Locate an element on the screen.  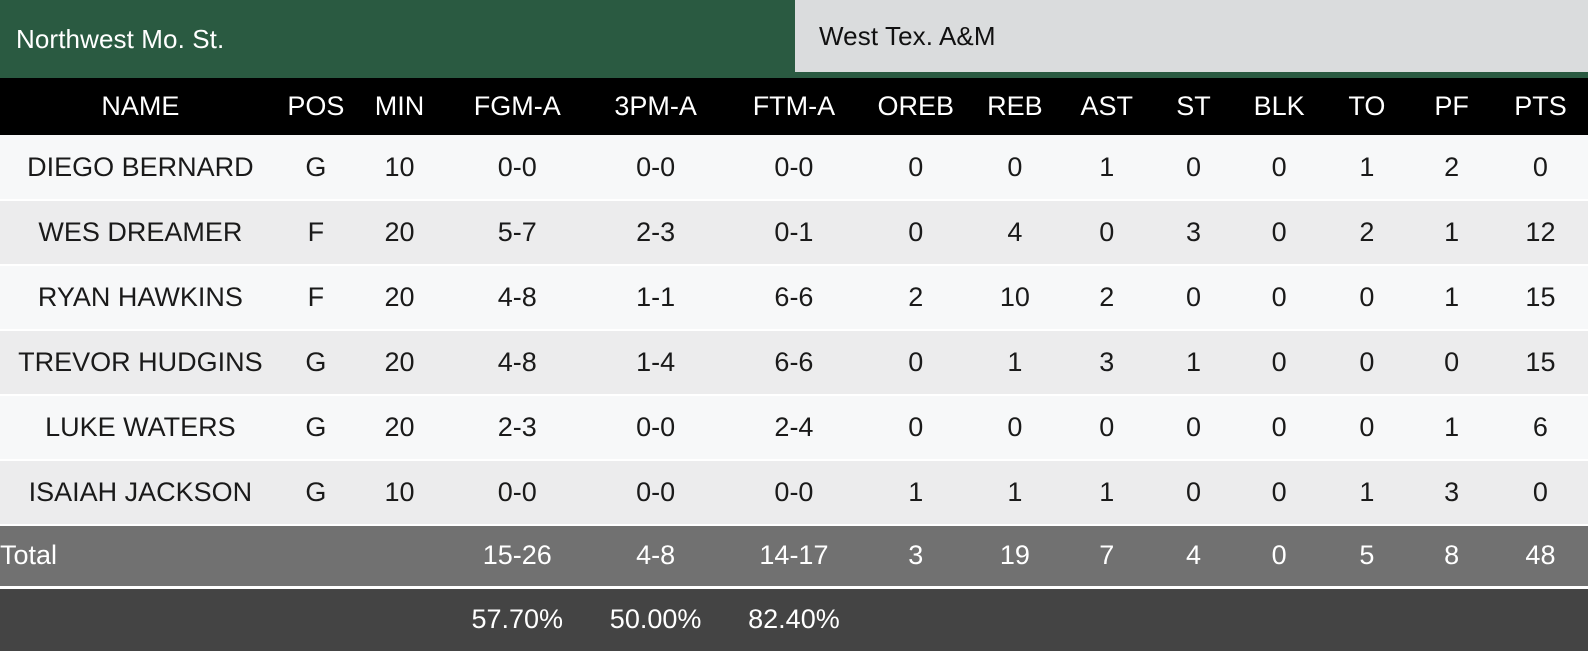
total-pos is located at coordinates (316, 557).